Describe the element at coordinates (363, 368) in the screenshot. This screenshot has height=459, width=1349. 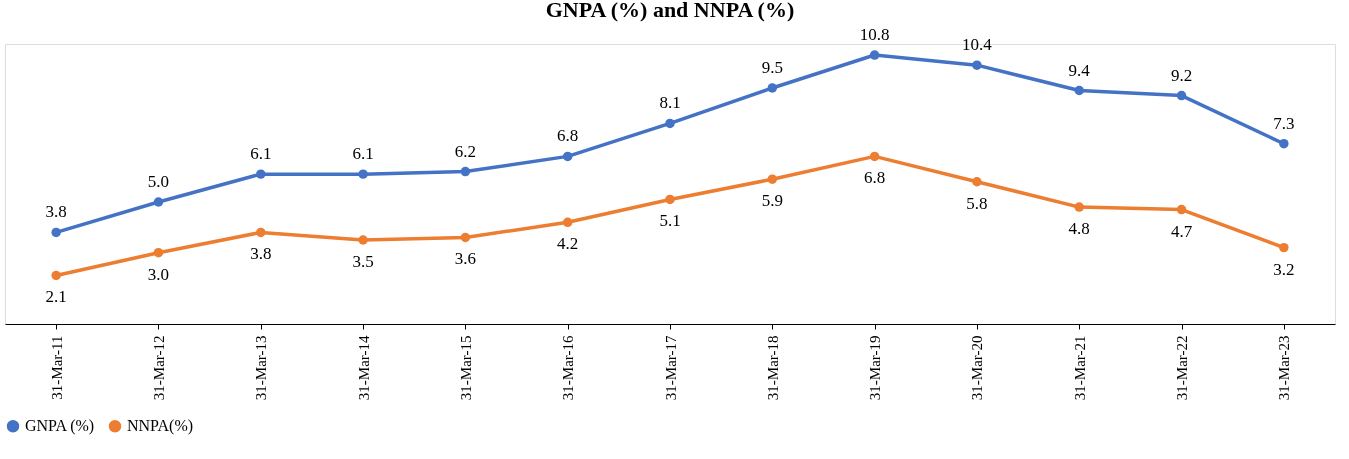
I see `x-tick-label: 31-Mar-14` at that location.